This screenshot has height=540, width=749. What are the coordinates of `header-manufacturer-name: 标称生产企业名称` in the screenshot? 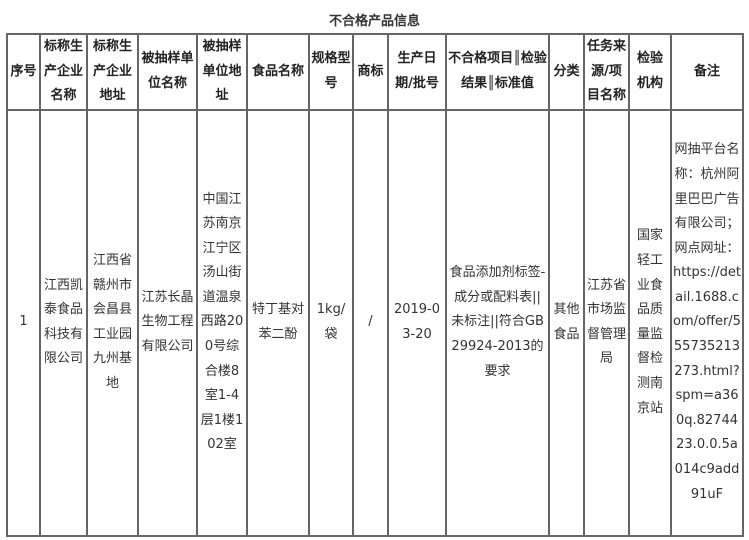 It's located at (63, 72).